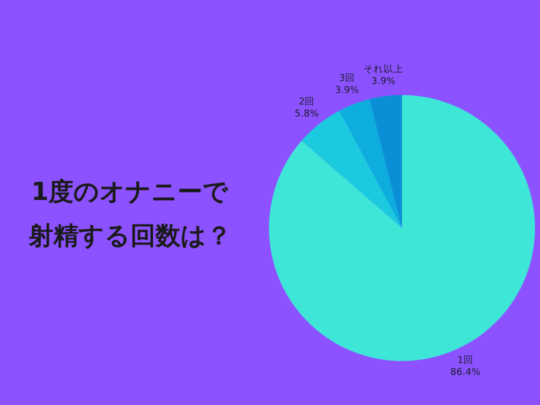 Image resolution: width=540 pixels, height=405 pixels. What do you see at coordinates (465, 372) in the screenshot?
I see `data-label: 86.4%` at bounding box center [465, 372].